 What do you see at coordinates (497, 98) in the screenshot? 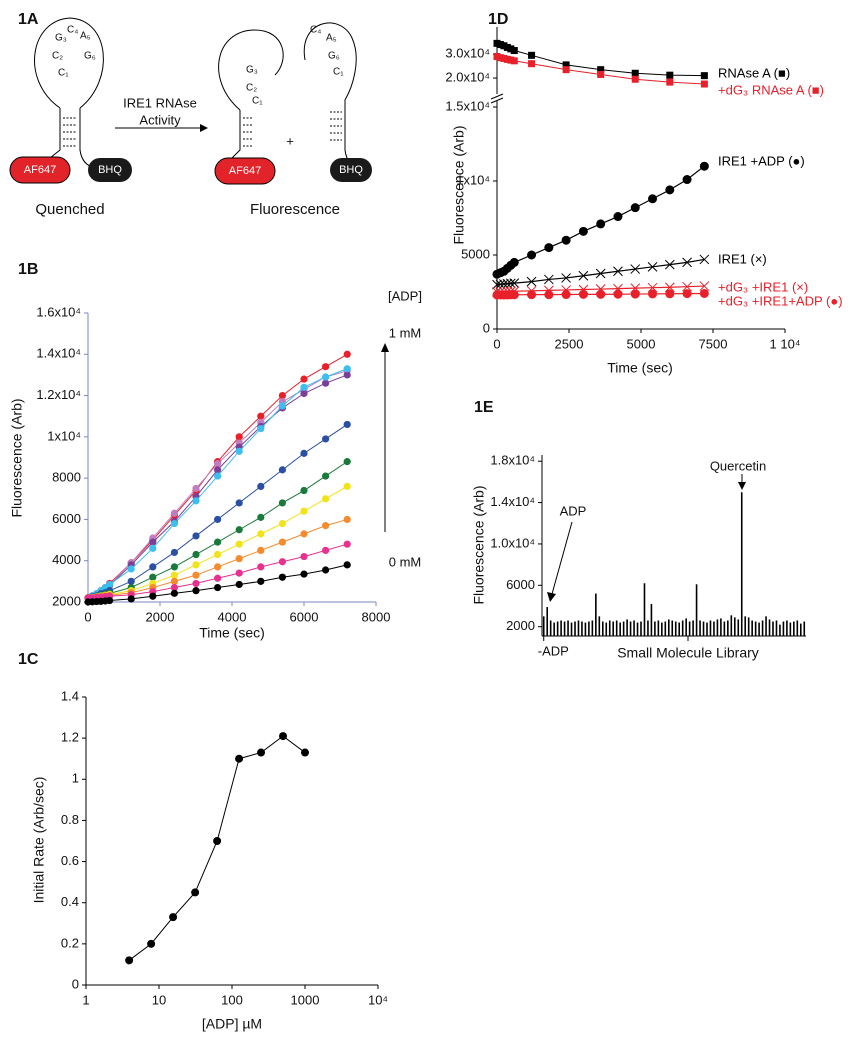
I see `axis-break` at bounding box center [497, 98].